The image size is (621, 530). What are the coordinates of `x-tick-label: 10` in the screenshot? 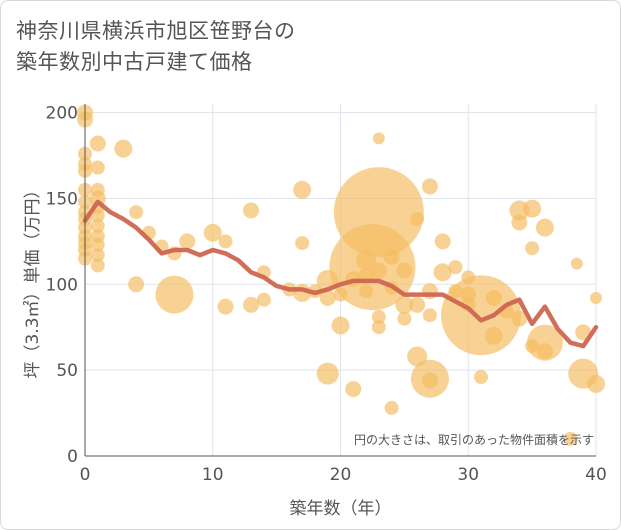 It's located at (213, 475).